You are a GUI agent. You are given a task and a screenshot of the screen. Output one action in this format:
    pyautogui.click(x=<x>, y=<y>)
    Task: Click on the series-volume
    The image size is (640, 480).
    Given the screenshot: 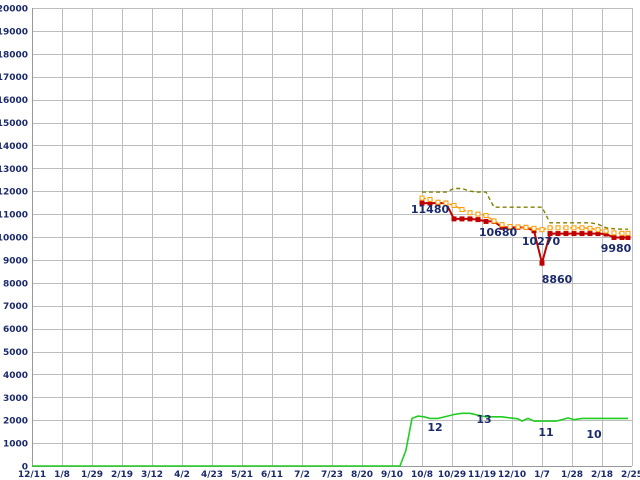 What is the action you would take?
    pyautogui.click(x=330, y=439)
    